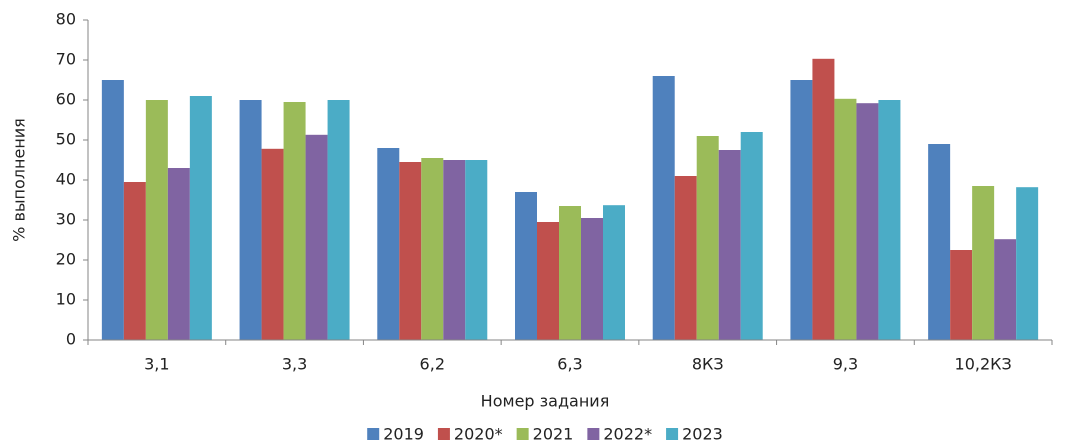  What do you see at coordinates (478, 434) in the screenshot?
I see `legend-label: 2020*` at bounding box center [478, 434].